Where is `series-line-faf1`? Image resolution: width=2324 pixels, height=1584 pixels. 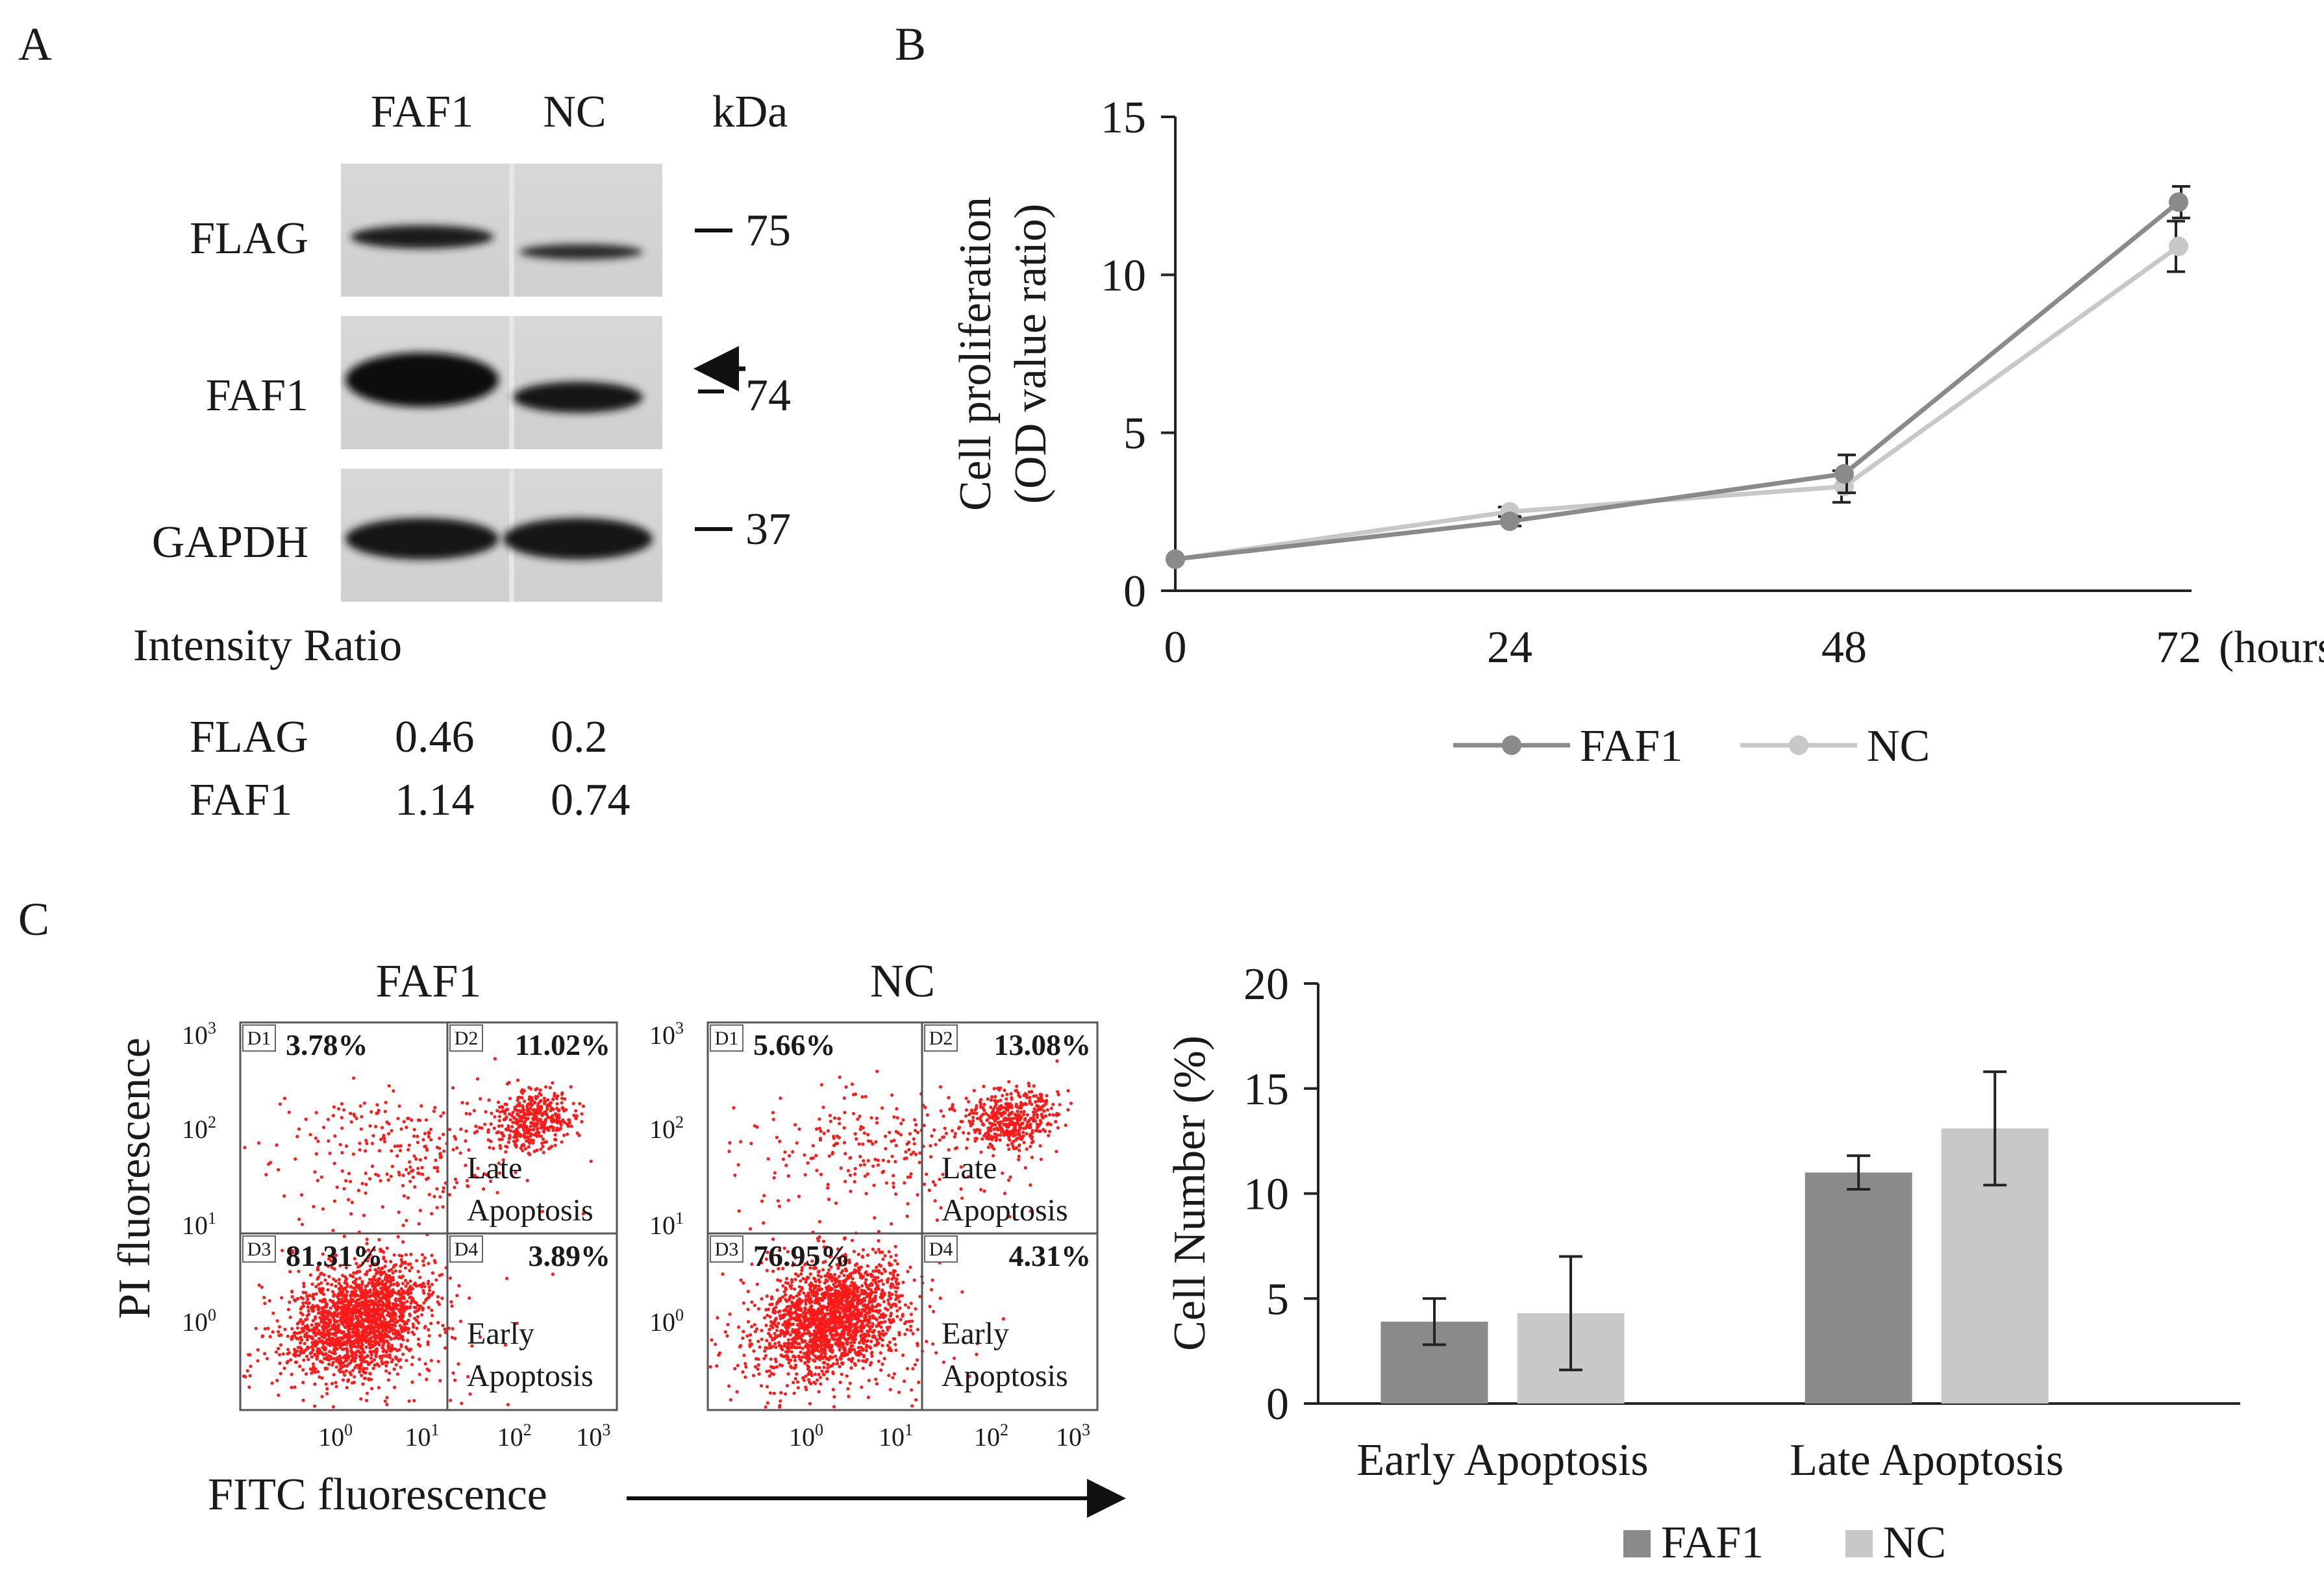 series-line-faf1 is located at coordinates (1678, 381).